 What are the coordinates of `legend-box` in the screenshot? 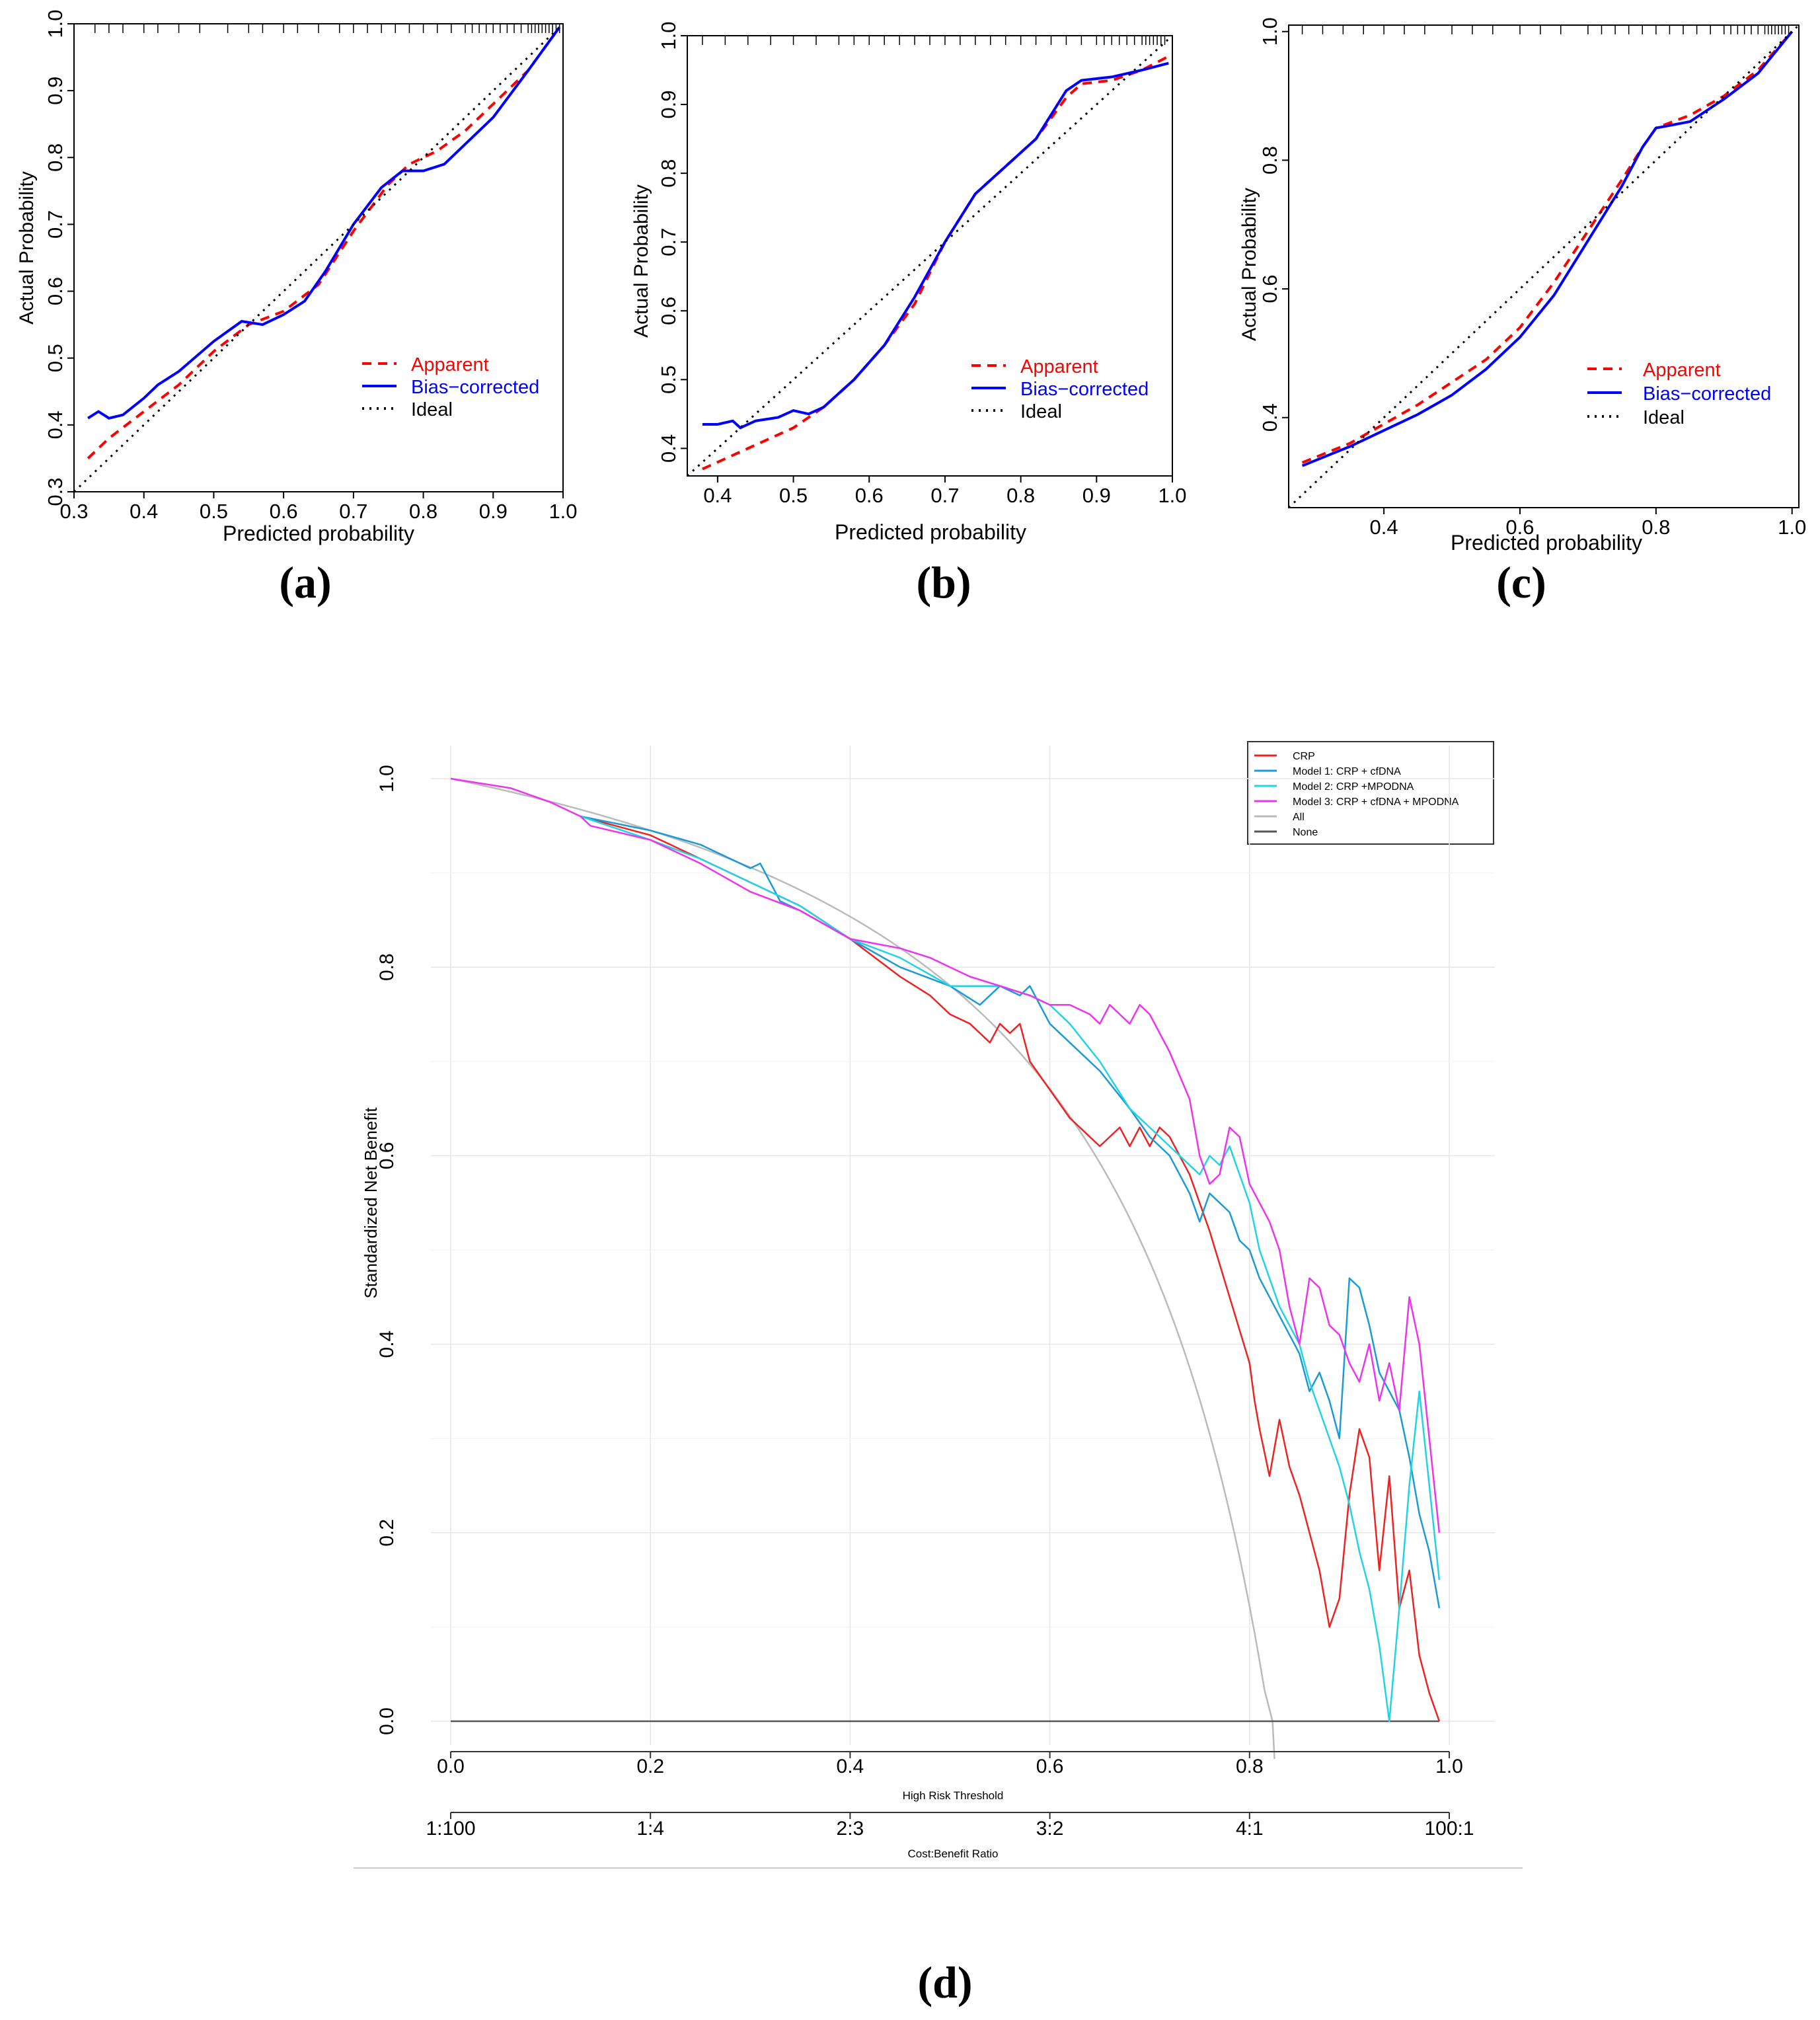 It's located at (1370, 793).